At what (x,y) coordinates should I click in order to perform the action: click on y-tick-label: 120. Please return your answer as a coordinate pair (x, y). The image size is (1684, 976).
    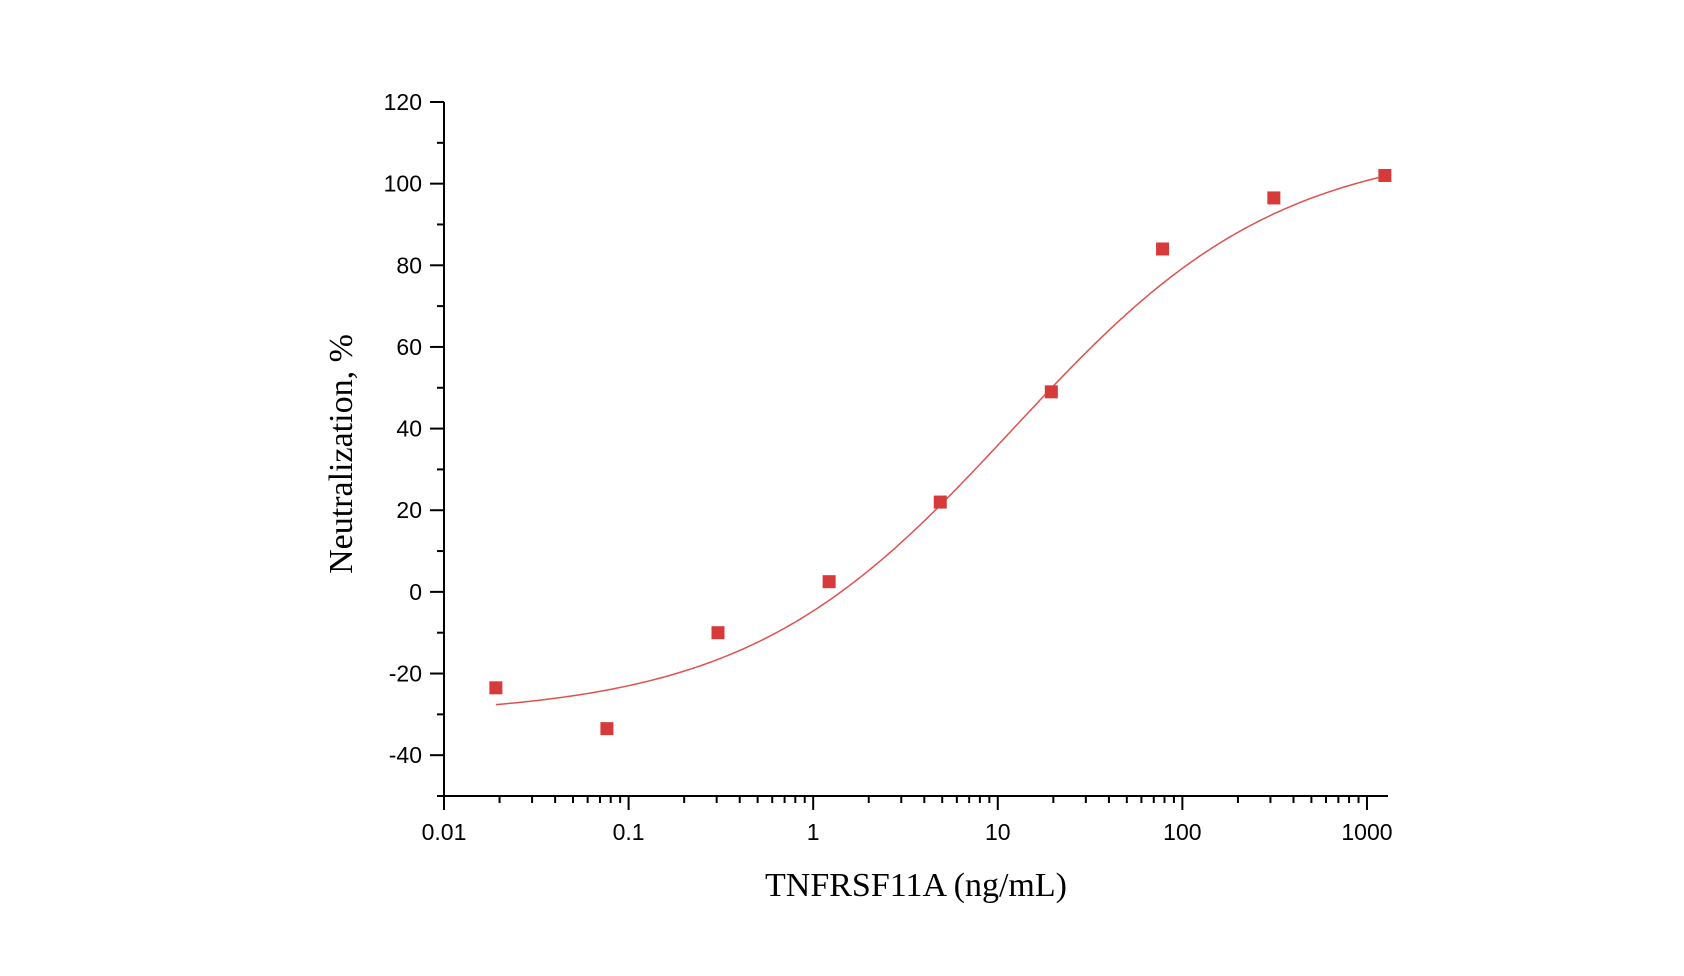
    Looking at the image, I should click on (403, 102).